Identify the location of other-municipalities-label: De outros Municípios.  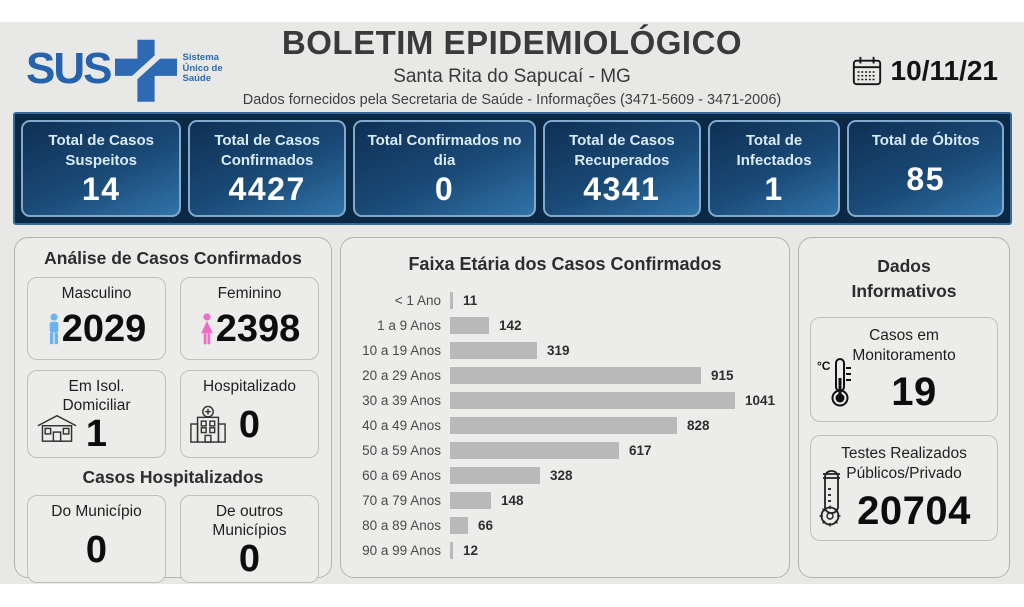
(249, 521).